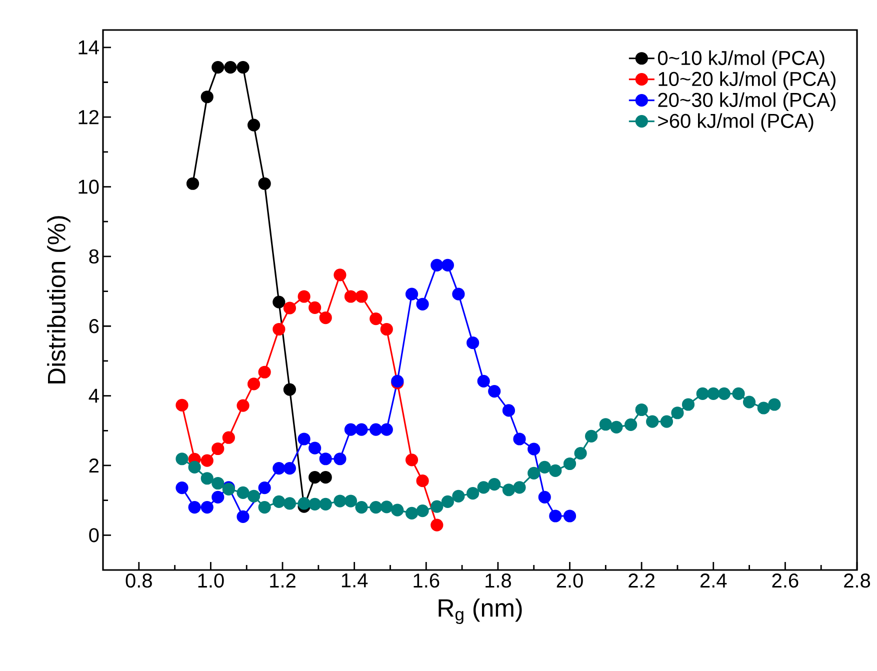 This screenshot has height=671, width=877. Describe the element at coordinates (88, 117) in the screenshot. I see `y-tick-label: 12` at that location.